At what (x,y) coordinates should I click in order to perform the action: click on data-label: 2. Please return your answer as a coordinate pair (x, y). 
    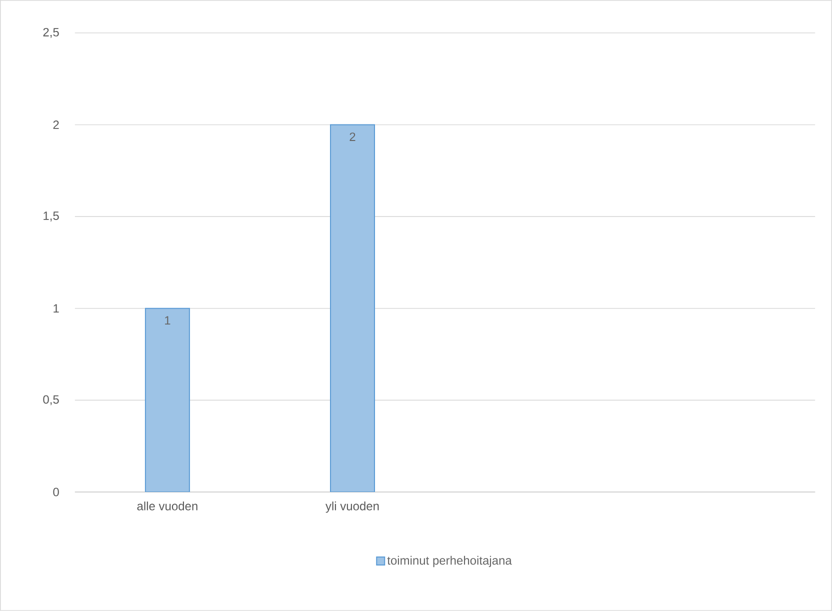
    Looking at the image, I should click on (353, 136).